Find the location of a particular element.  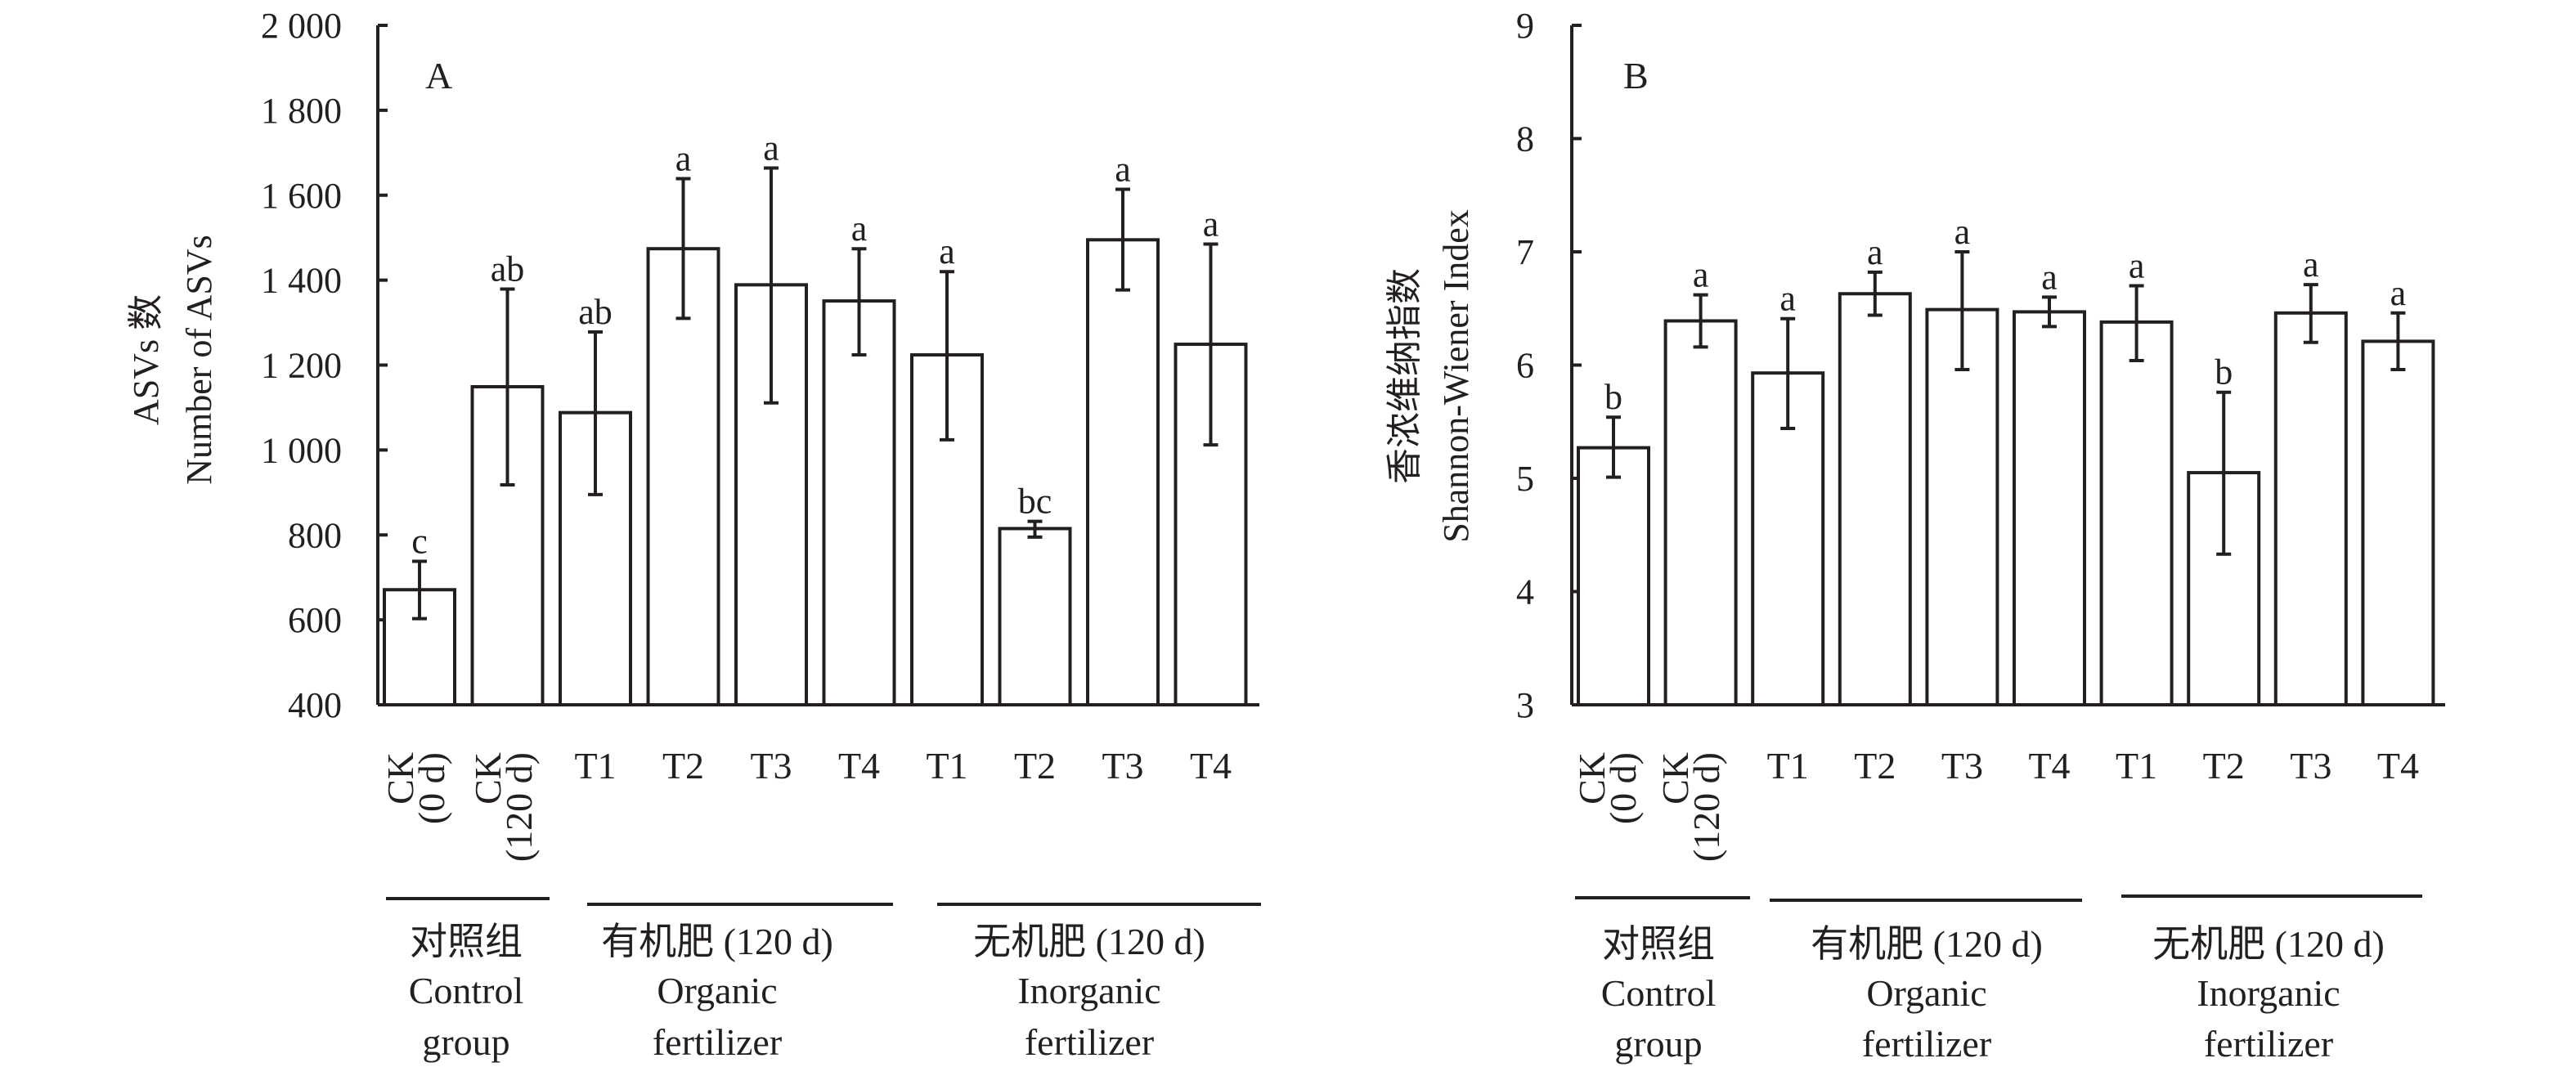

significance-label: c is located at coordinates (420, 541).